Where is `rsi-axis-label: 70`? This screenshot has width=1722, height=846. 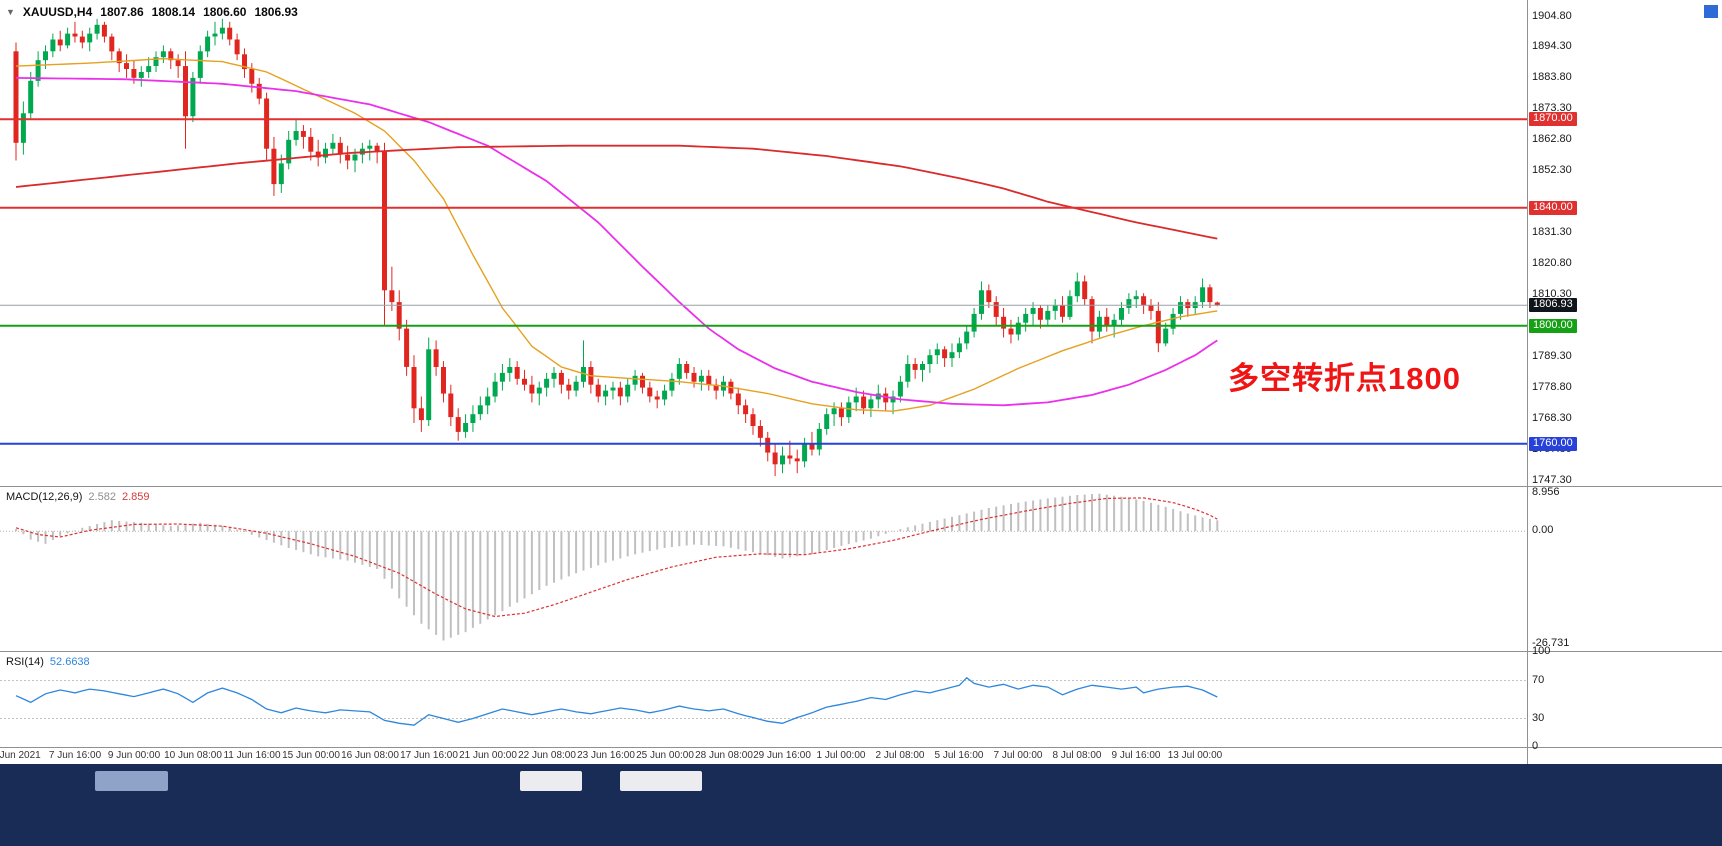
rsi-axis-label: 70 is located at coordinates (1538, 680).